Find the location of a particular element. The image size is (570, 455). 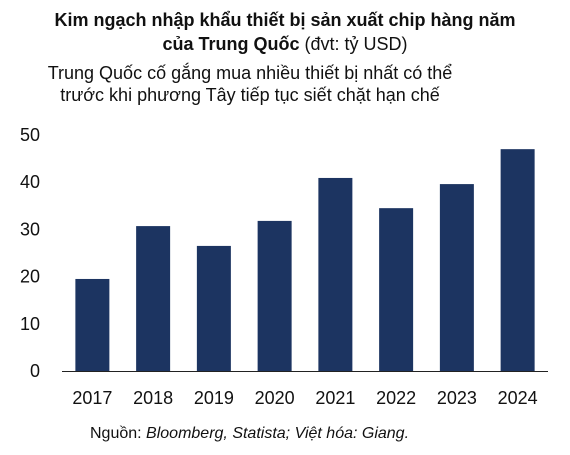

x-tick-label: 2021 is located at coordinates (335, 398).